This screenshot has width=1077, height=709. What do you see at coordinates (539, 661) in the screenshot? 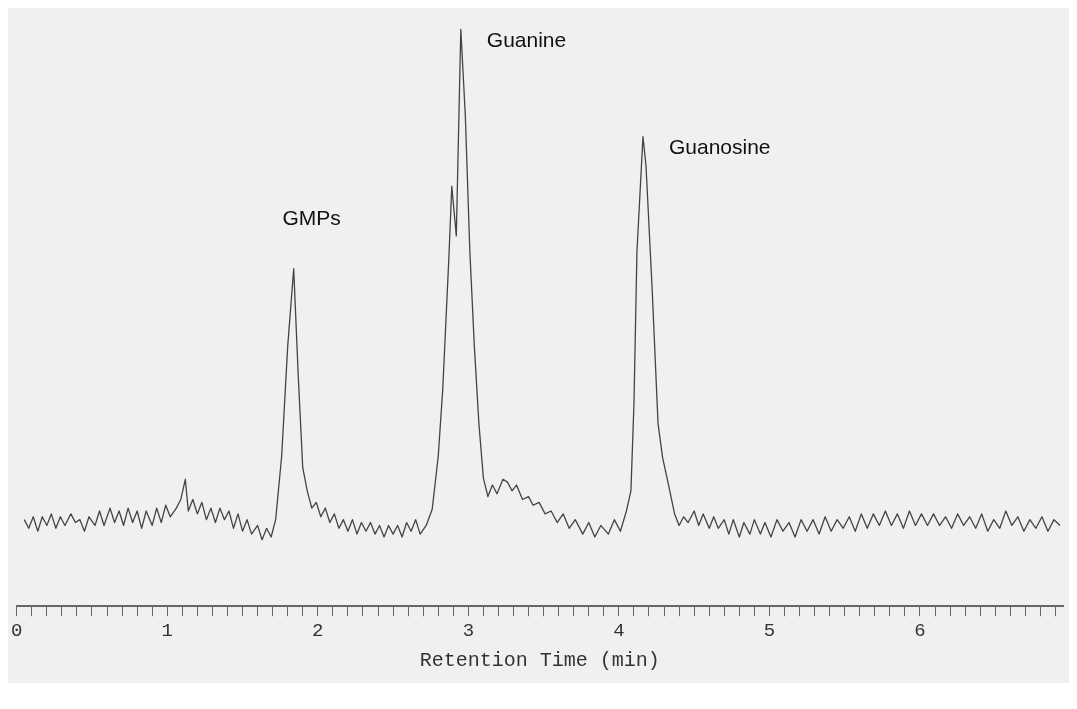
I see `x-axis-title: Retention Time (min)` at bounding box center [539, 661].